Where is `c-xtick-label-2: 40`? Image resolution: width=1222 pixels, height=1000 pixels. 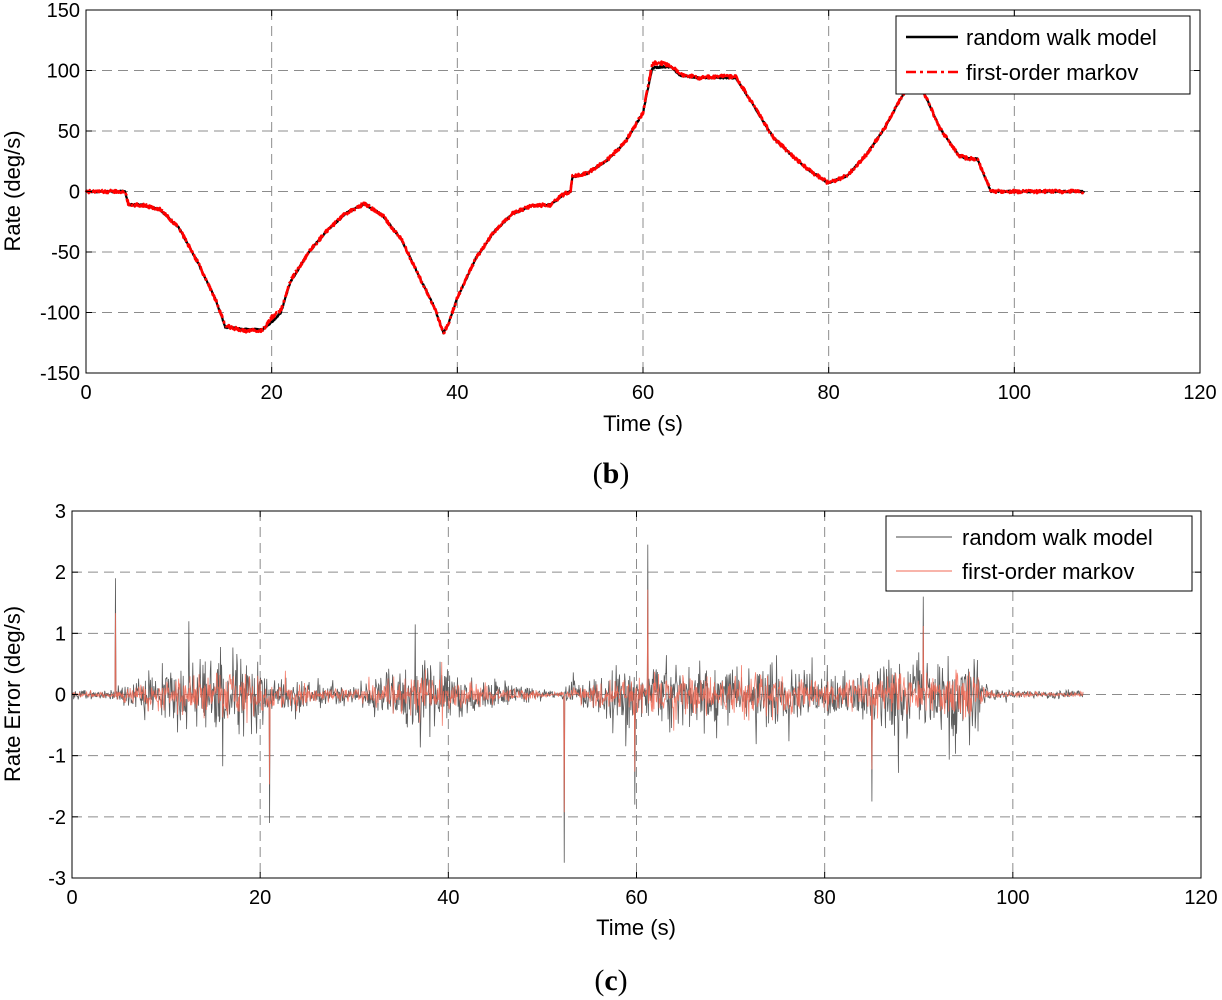
c-xtick-label-2: 40 is located at coordinates (448, 898).